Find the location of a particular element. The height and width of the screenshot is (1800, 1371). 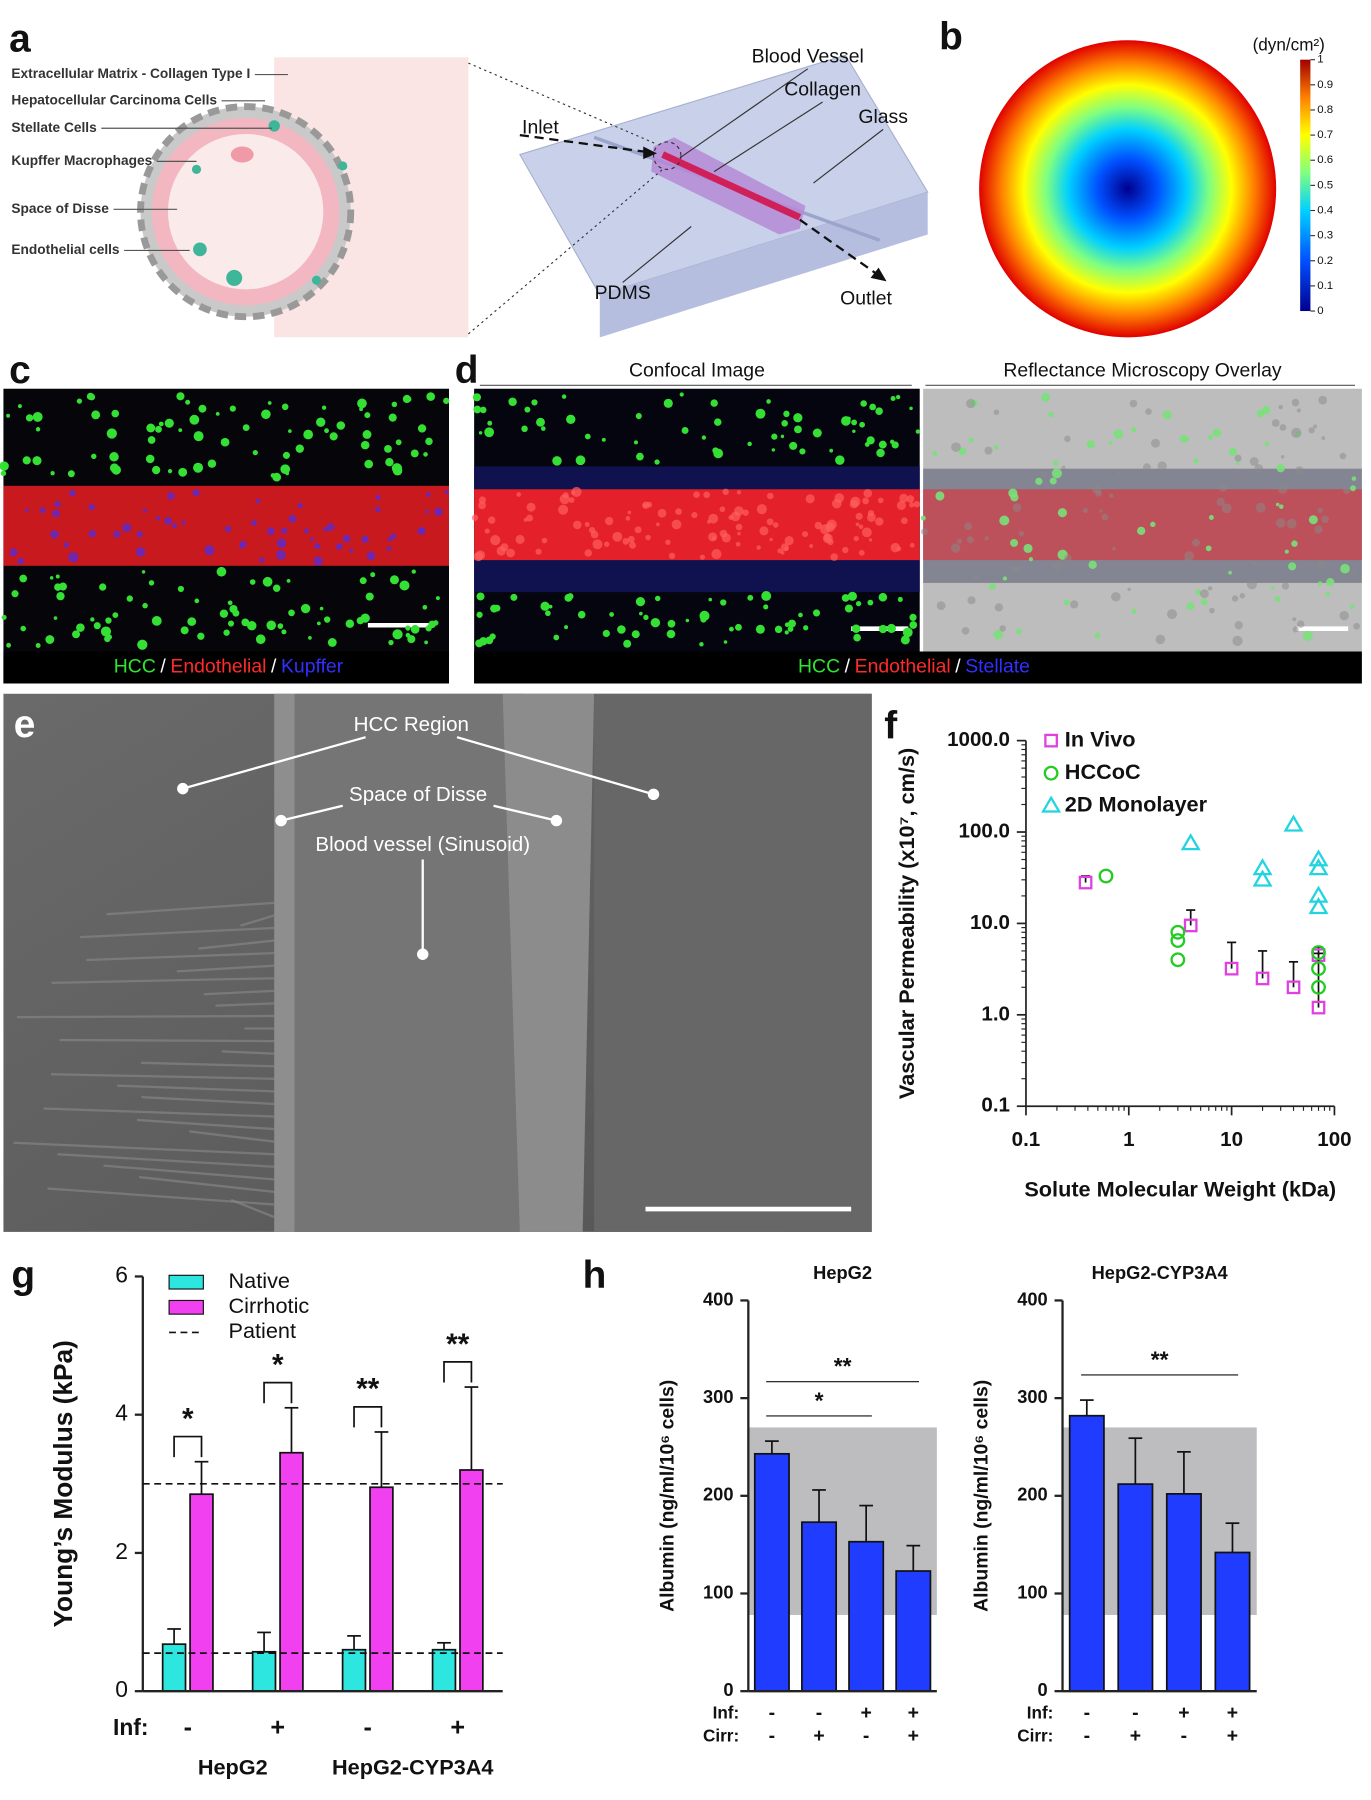

stain-name: / is located at coordinates (958, 667).